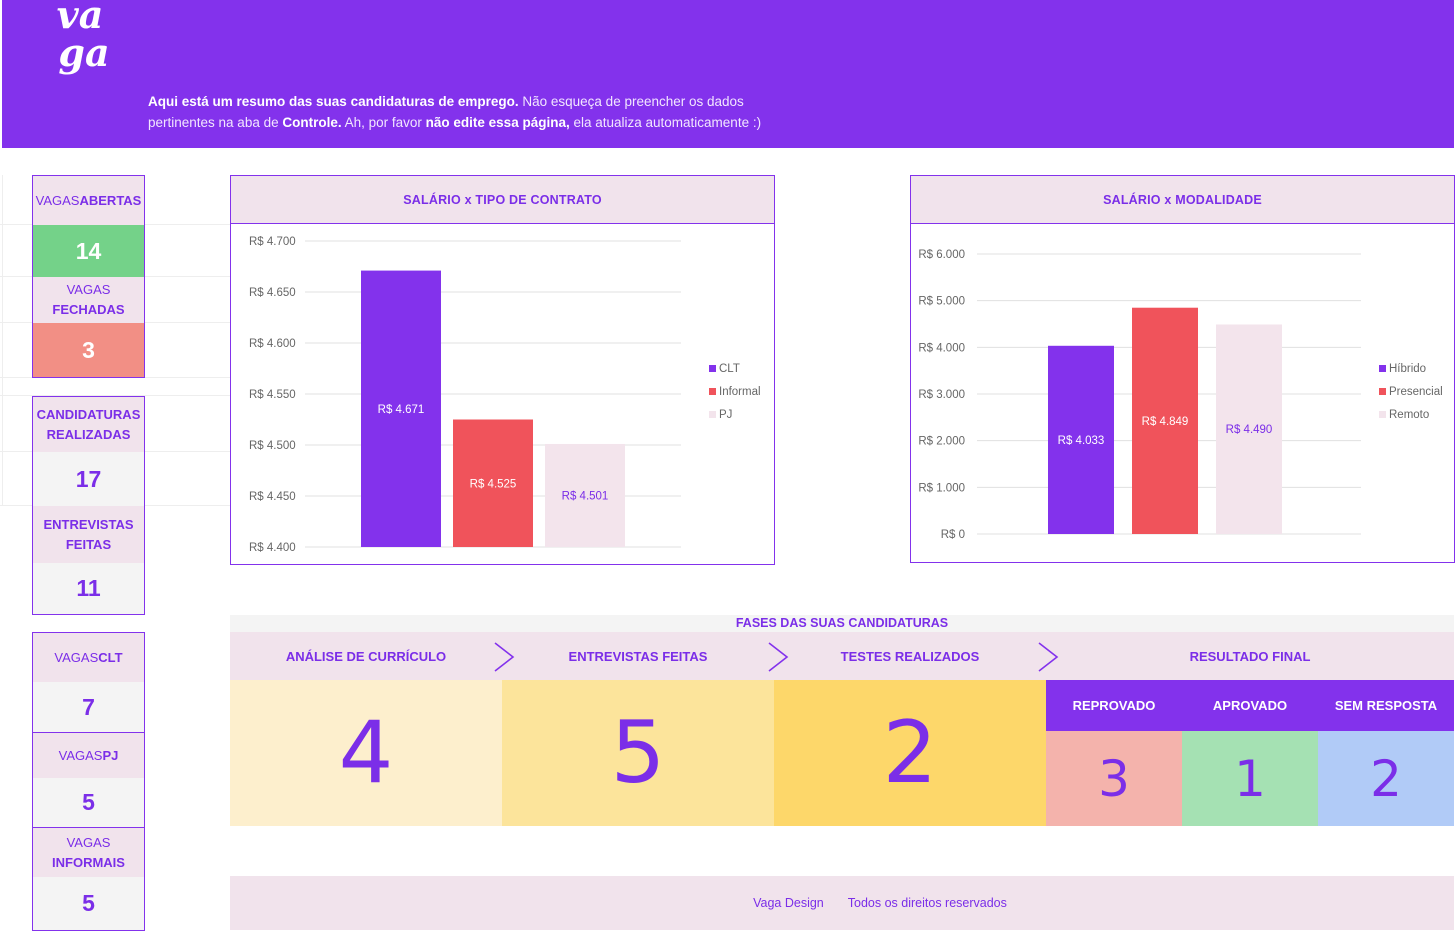 This screenshot has width=1456, height=932. Describe the element at coordinates (927, 903) in the screenshot. I see `footer-rights: Todos os direitos reservados` at that location.